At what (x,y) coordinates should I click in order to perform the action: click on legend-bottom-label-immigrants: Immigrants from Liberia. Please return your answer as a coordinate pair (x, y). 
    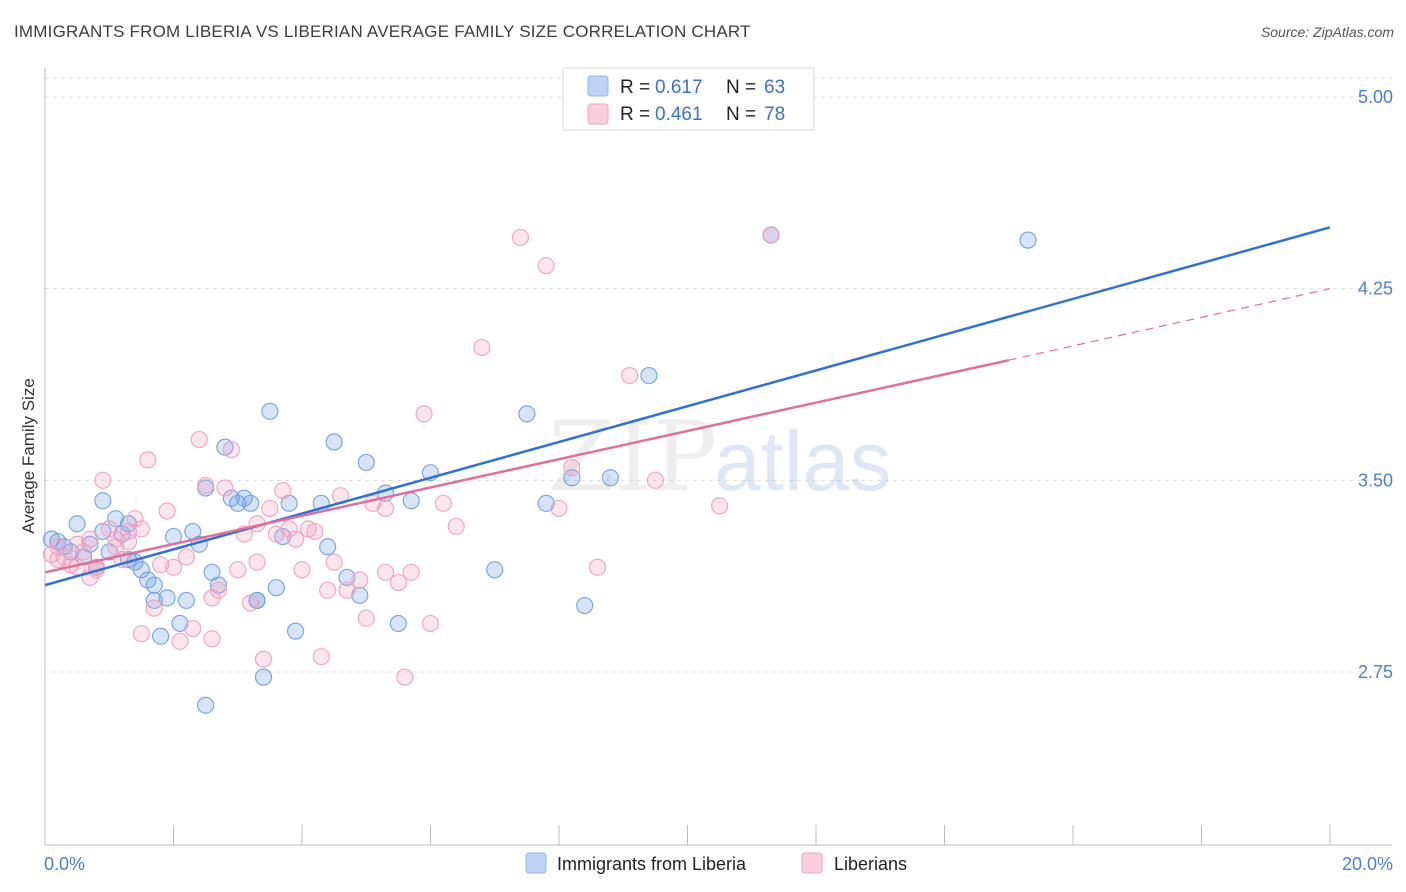
    Looking at the image, I should click on (652, 864).